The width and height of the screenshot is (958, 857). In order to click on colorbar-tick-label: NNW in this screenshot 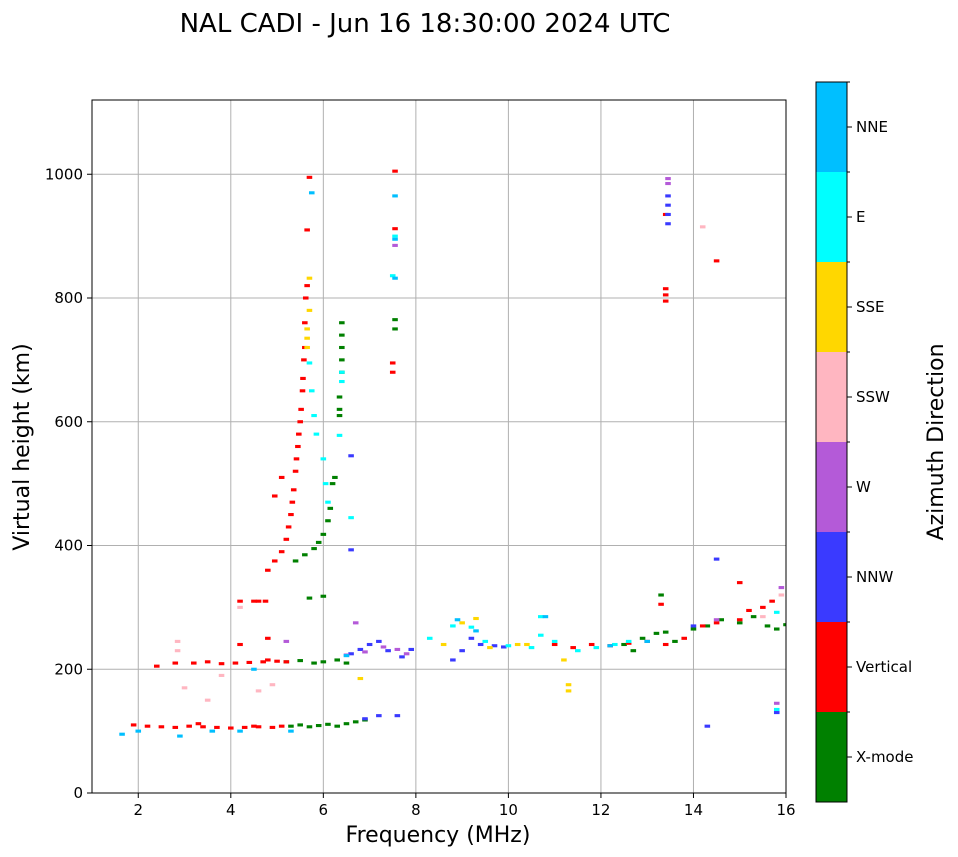, I will do `click(874, 577)`.